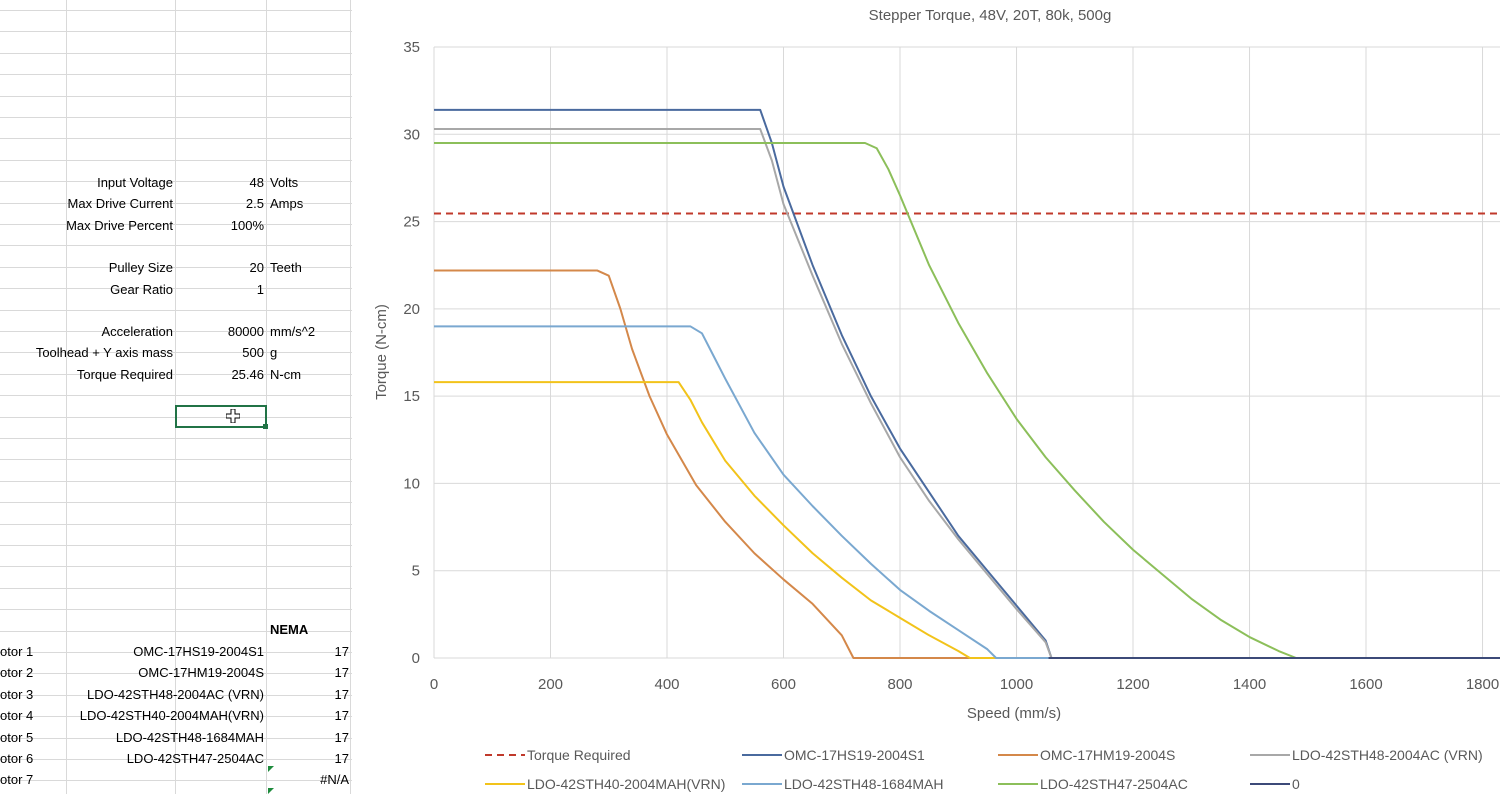  I want to click on param-value: 1, so click(260, 289).